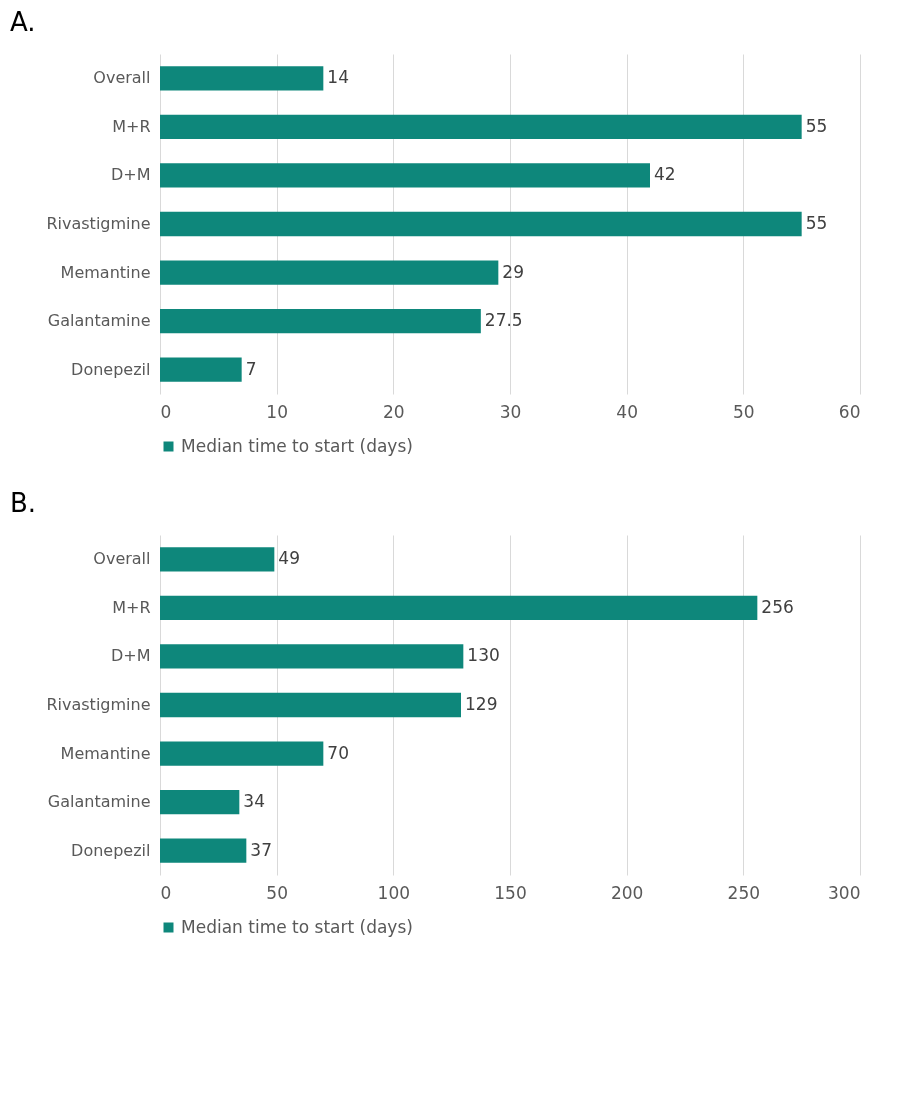 This screenshot has width=907, height=1096. Describe the element at coordinates (510, 892) in the screenshot. I see `x-tick-label: 150` at that location.